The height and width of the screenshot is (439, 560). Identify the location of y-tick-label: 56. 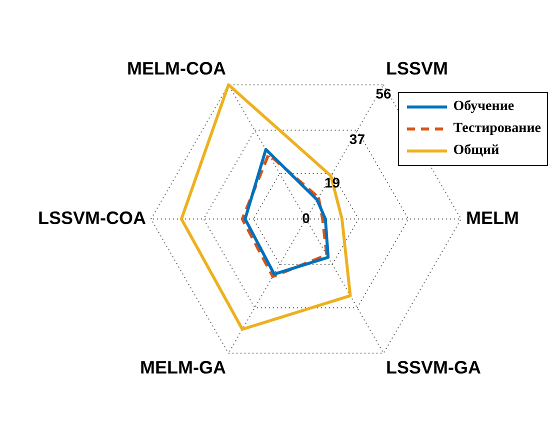
(384, 94).